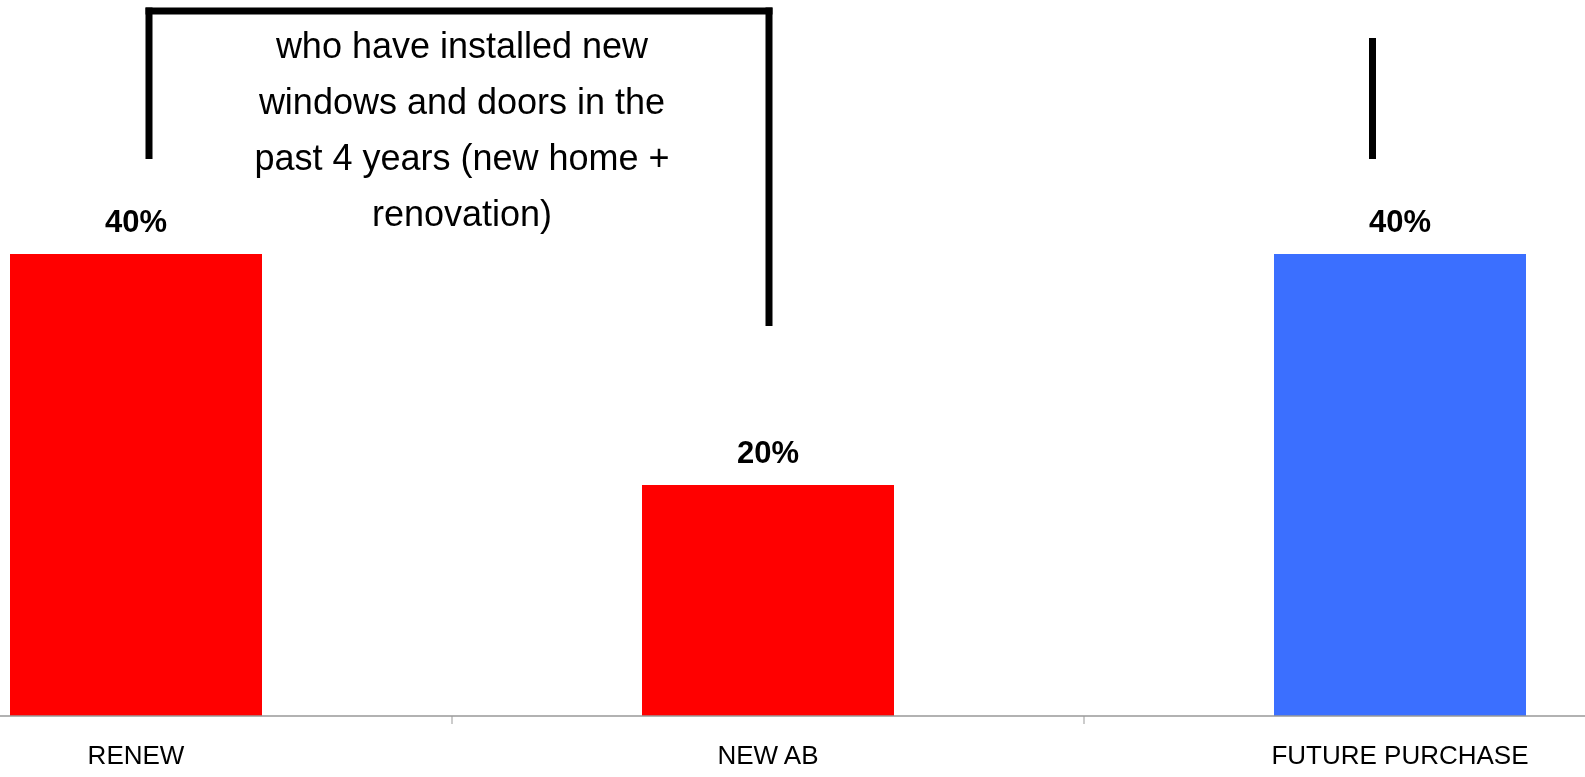 This screenshot has height=777, width=1585. I want to click on data-label: 20%, so click(768, 452).